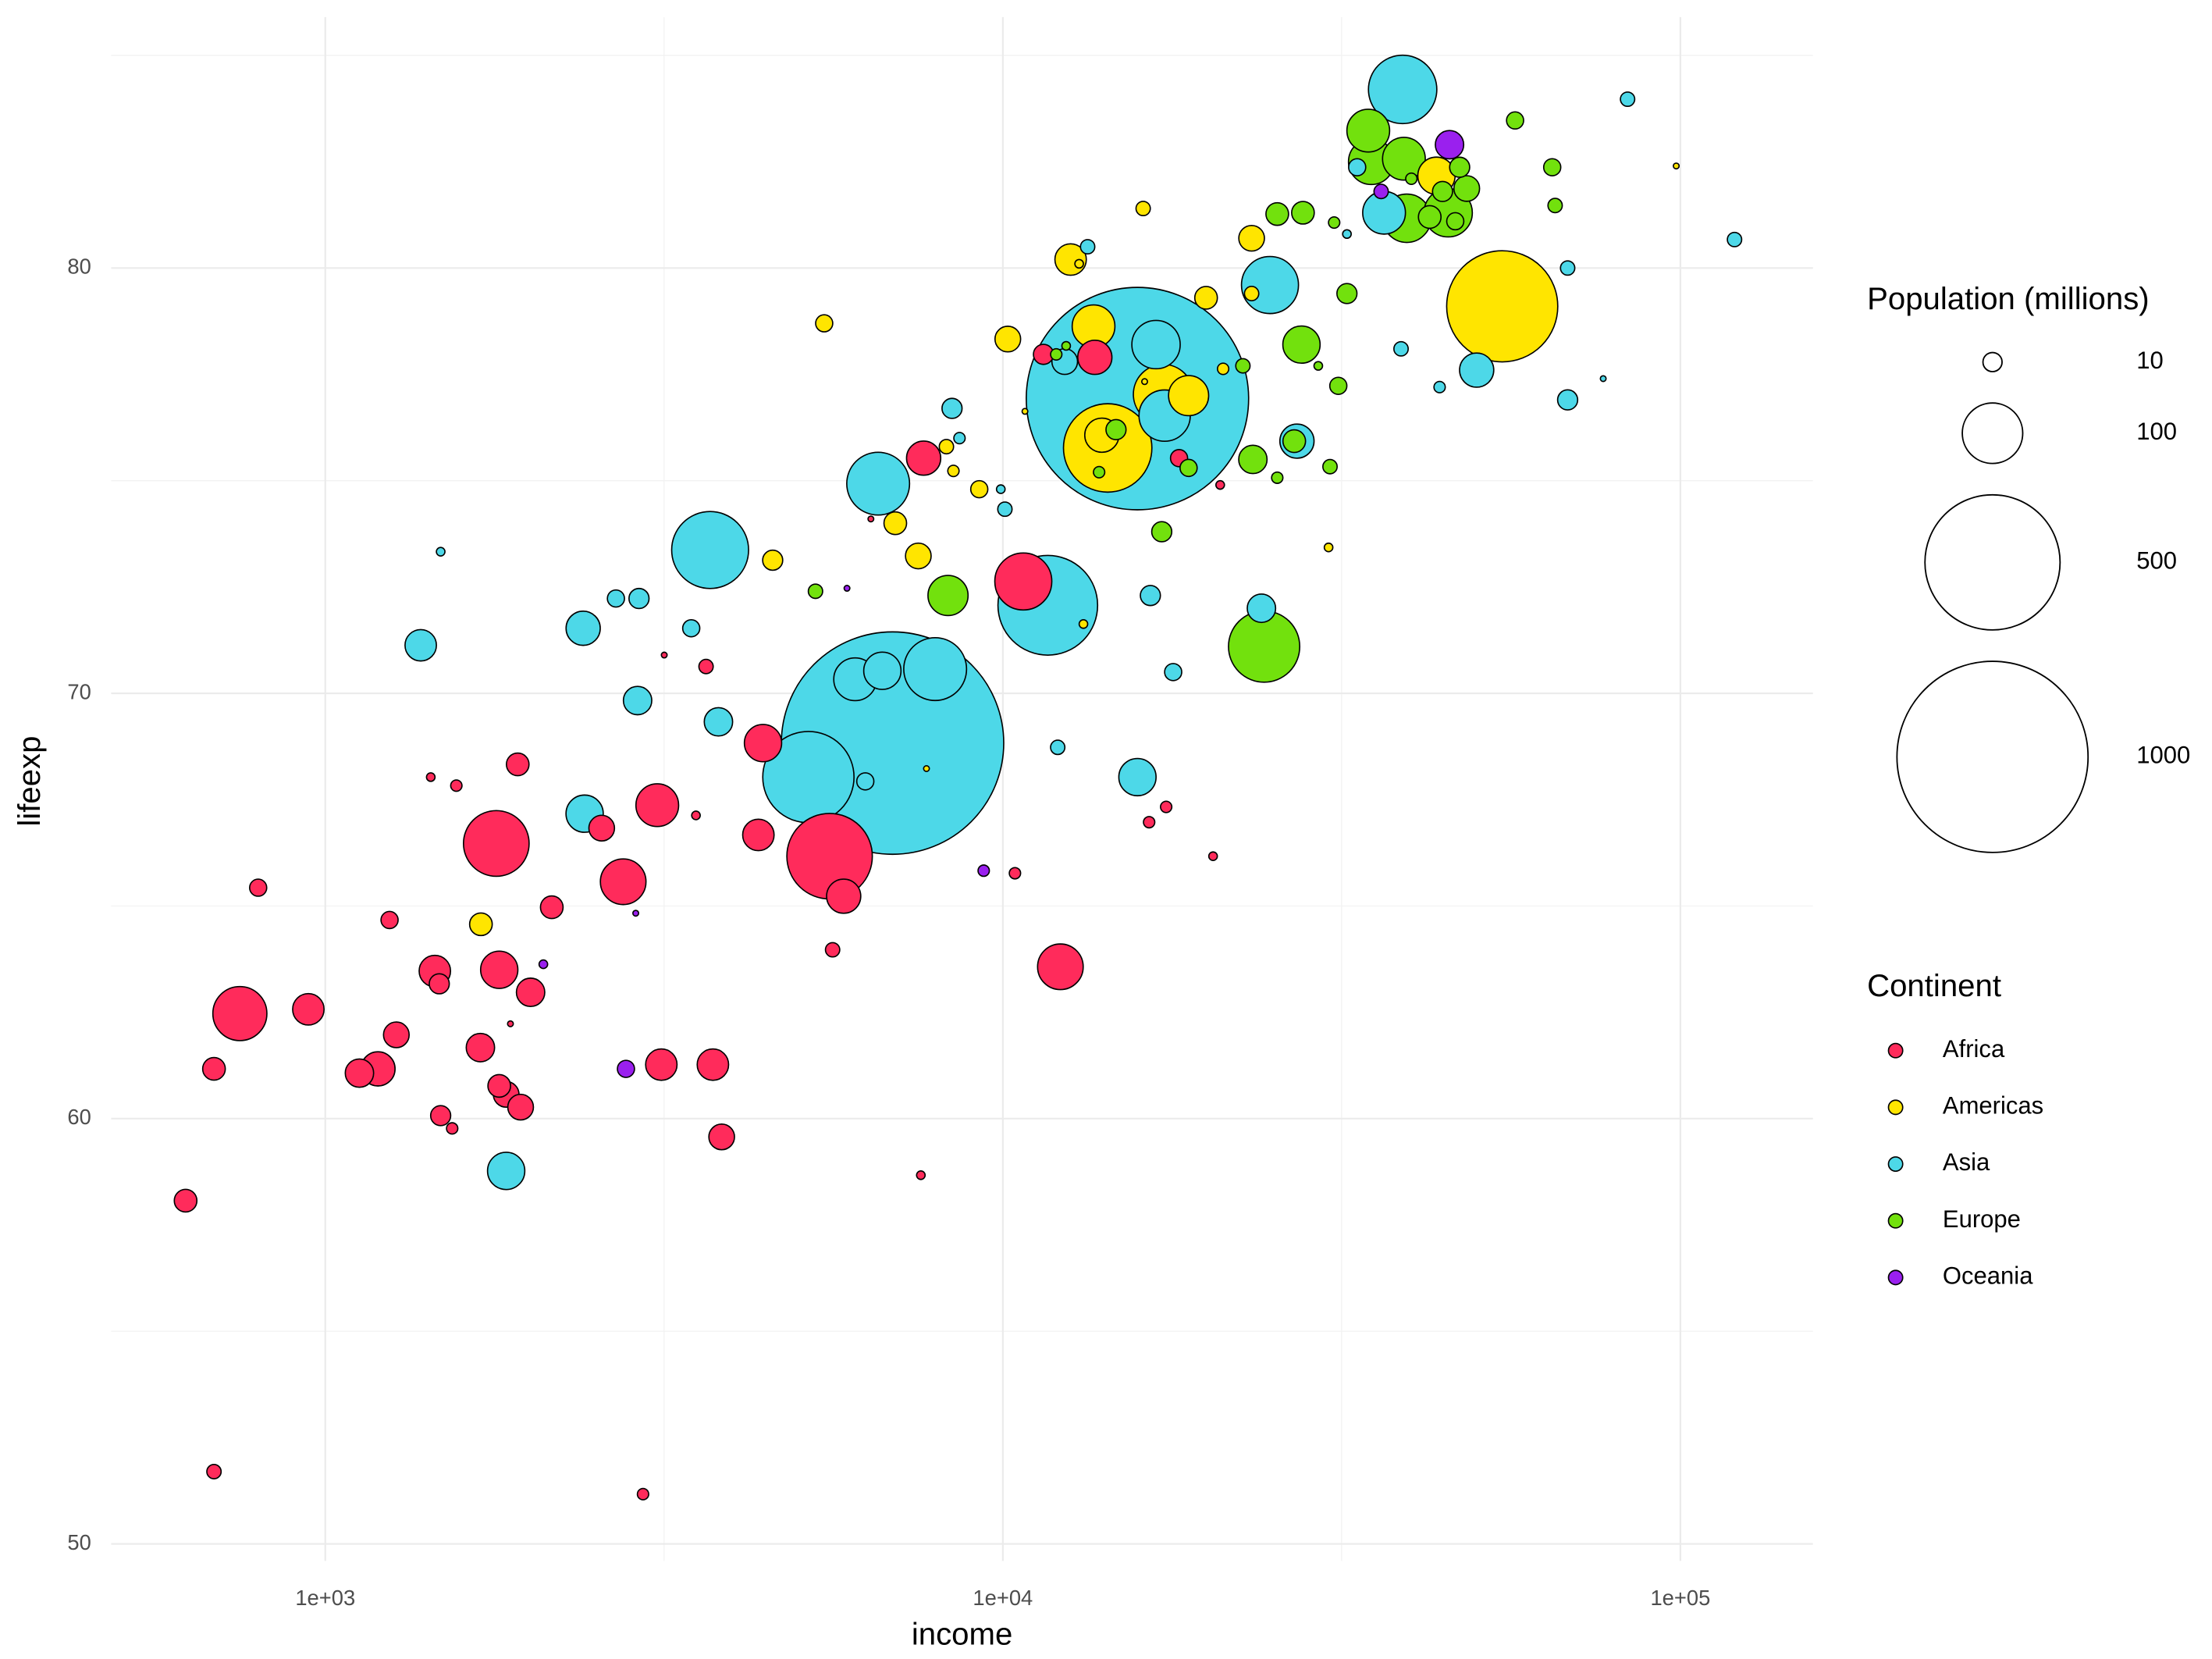  I want to click on color-legend-title: Continent, so click(1934, 985).